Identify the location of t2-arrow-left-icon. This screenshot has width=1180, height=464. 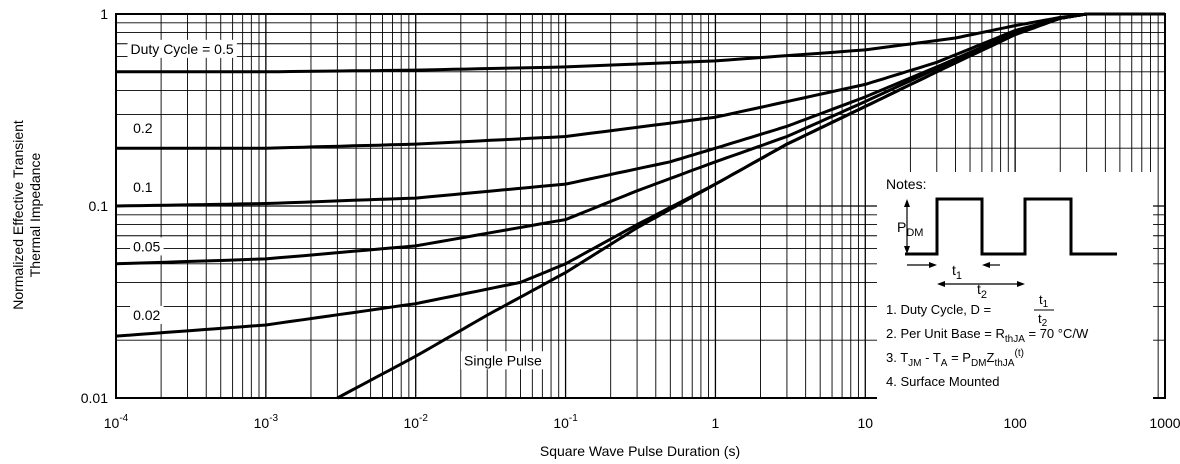
(941, 284).